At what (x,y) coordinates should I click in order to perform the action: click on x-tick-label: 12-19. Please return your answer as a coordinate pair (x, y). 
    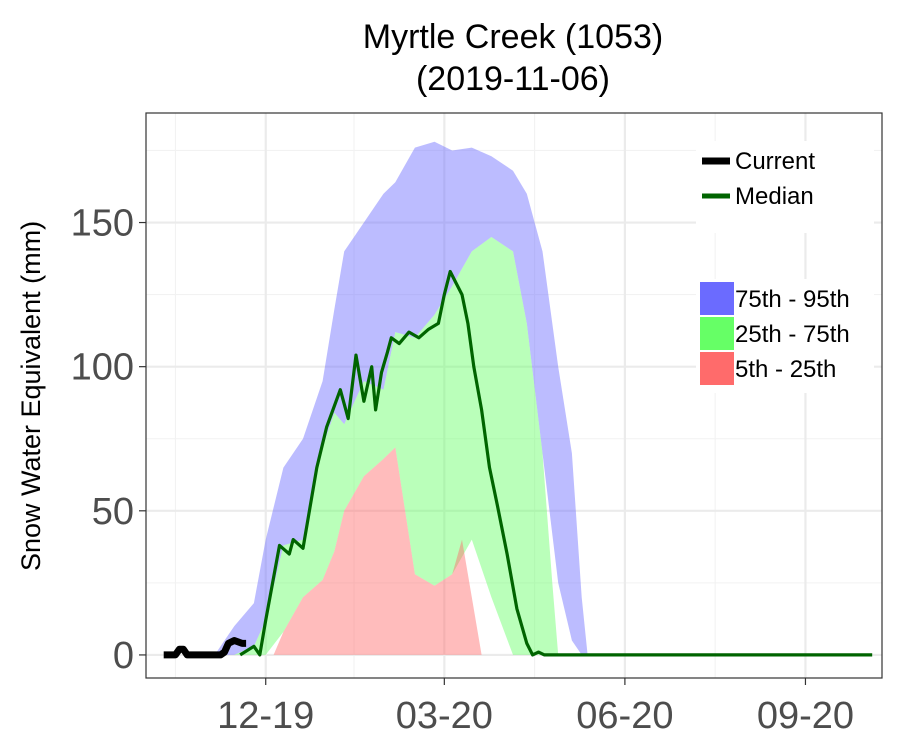
    Looking at the image, I should click on (265, 716).